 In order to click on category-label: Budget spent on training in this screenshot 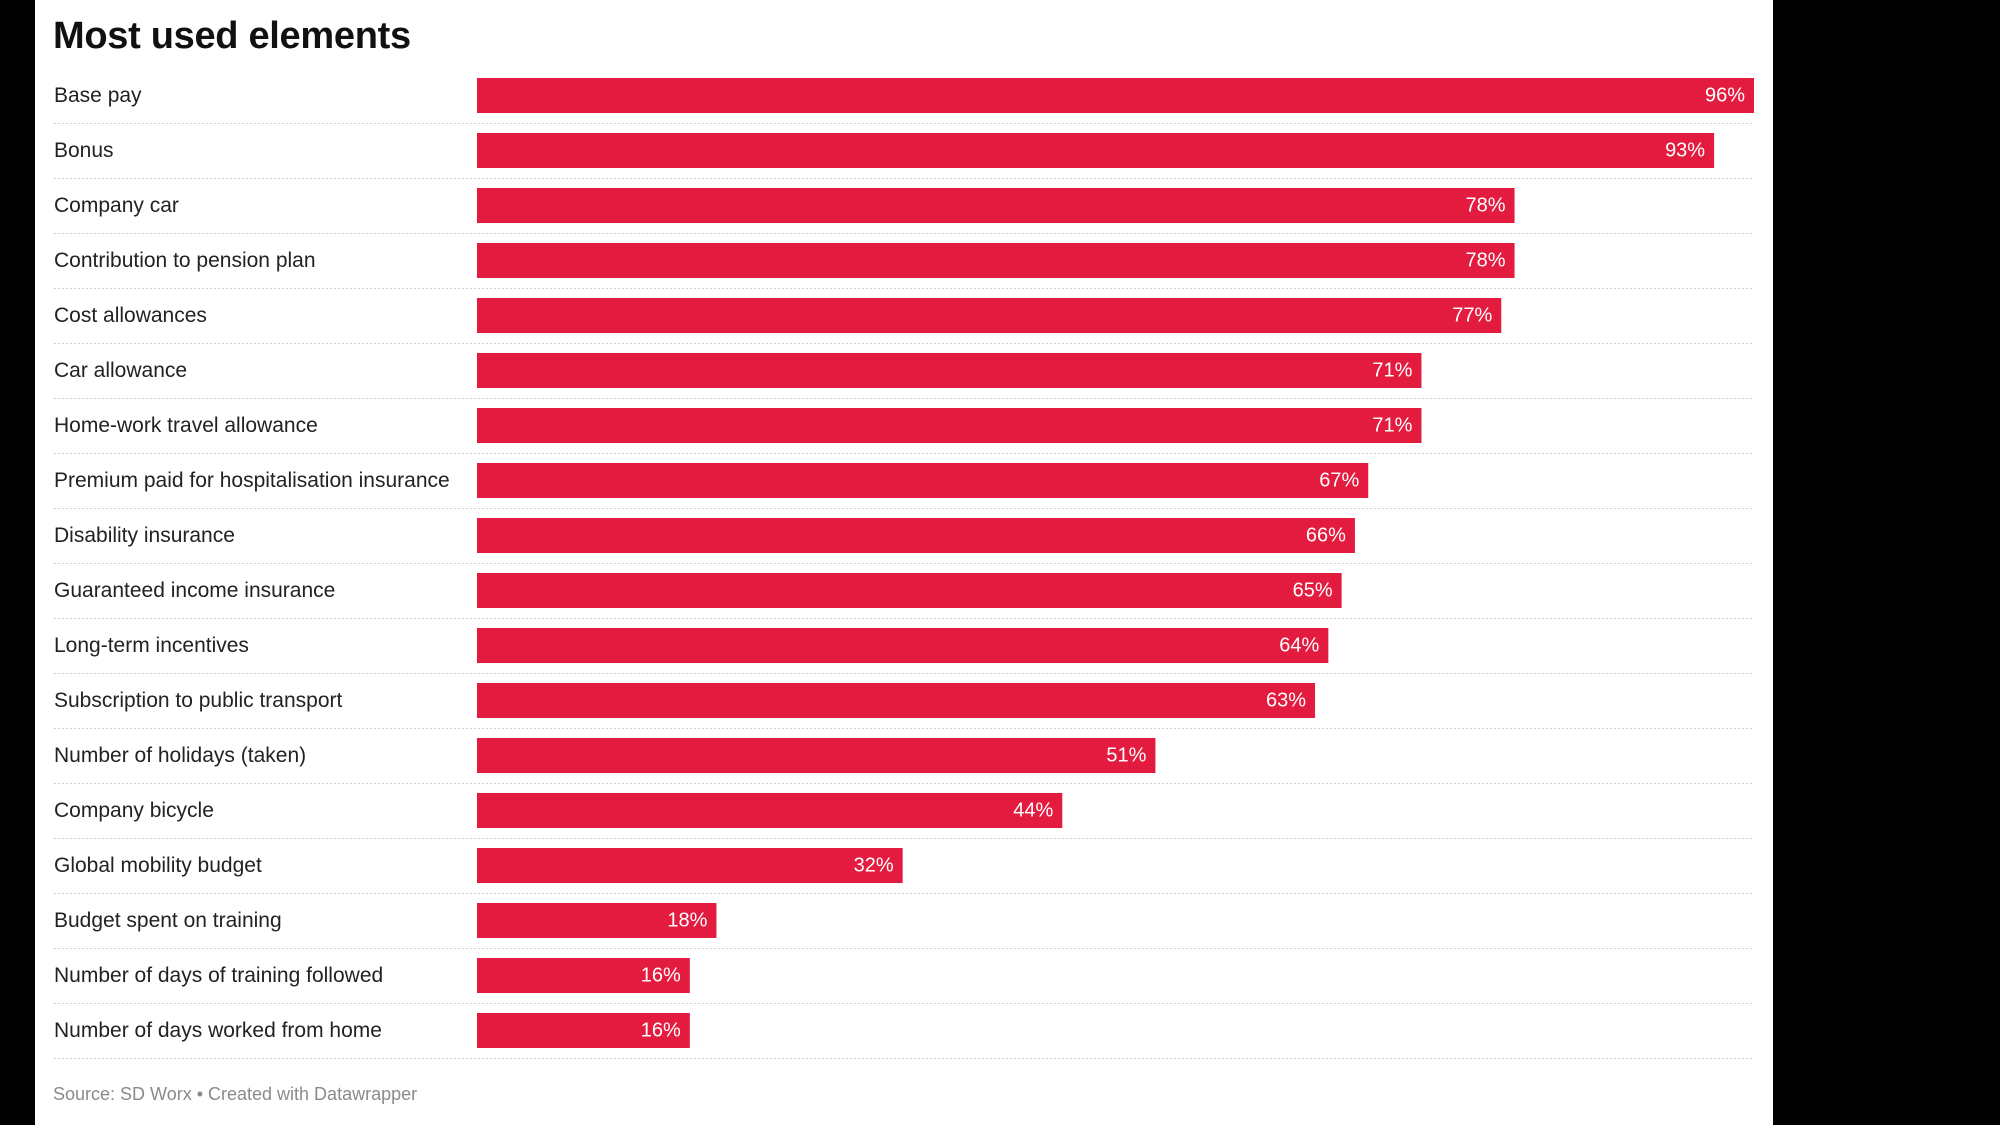, I will do `click(168, 920)`.